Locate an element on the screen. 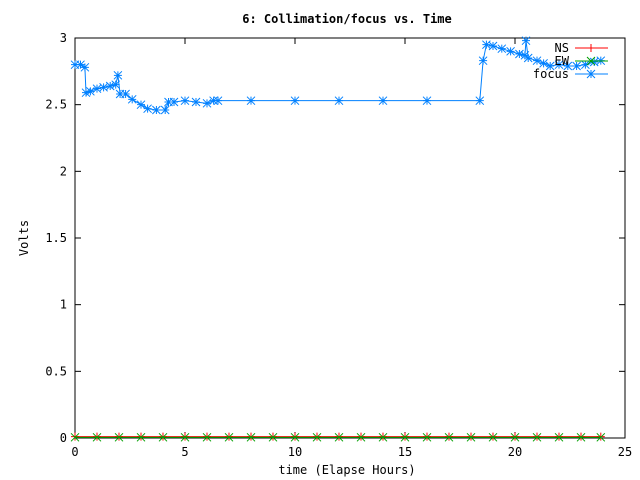  x-axis-label: time (Elapse Hours) is located at coordinates (346, 470).